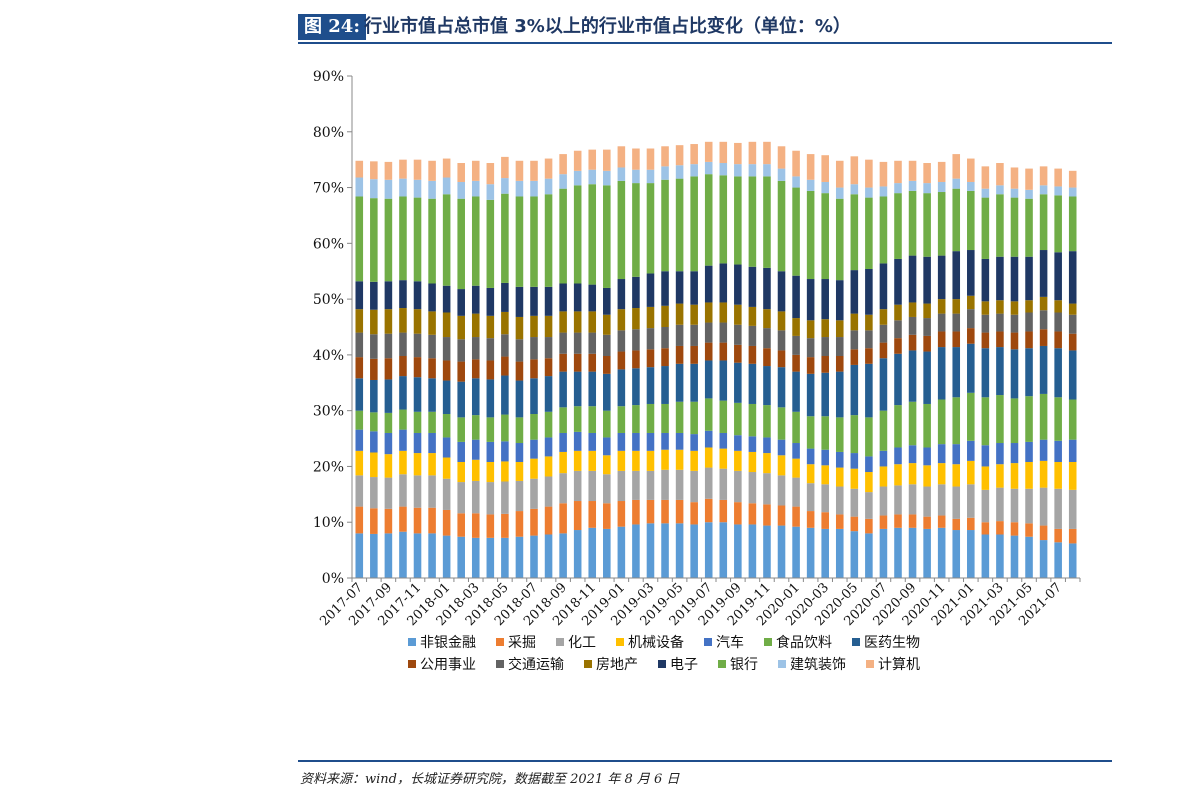 Image resolution: width=1191 pixels, height=804 pixels. Describe the element at coordinates (448, 665) in the screenshot. I see `legend-label: 公用事业` at that location.